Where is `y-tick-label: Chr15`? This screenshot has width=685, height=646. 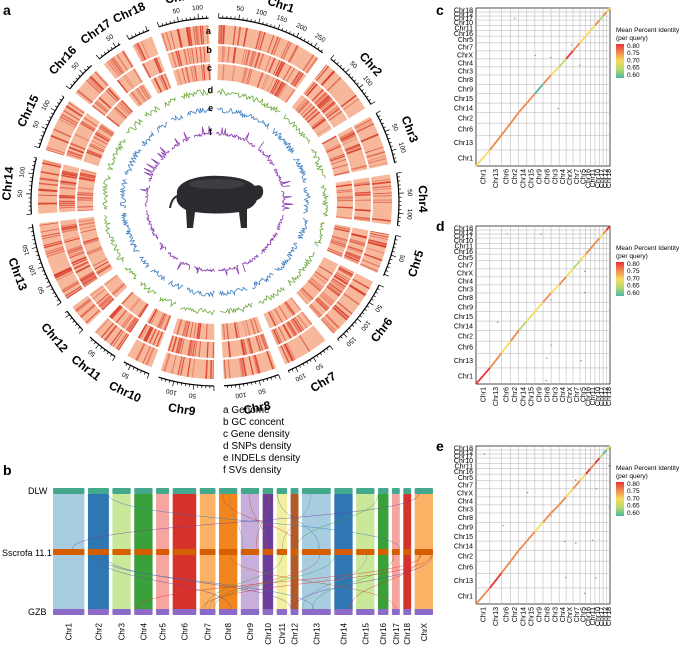 y-tick-label: Chr15 is located at coordinates (463, 317).